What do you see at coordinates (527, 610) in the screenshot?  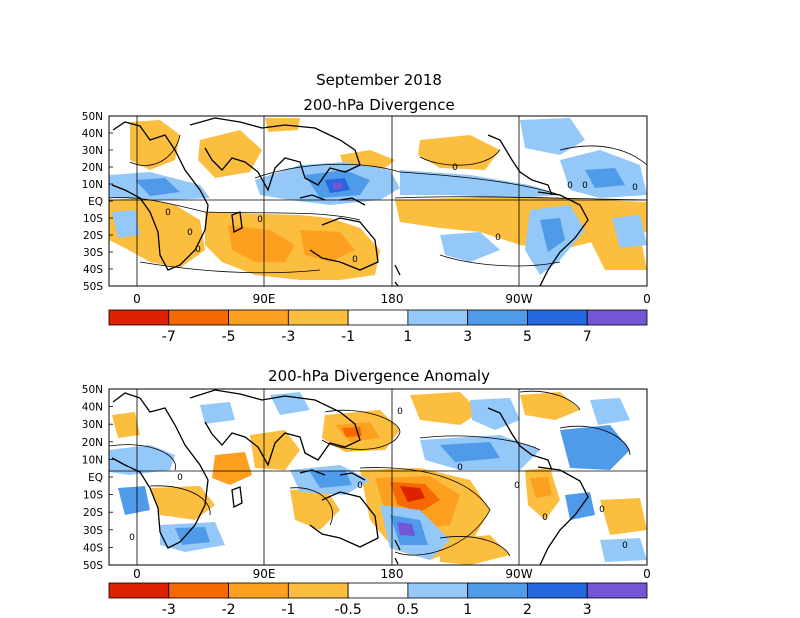 I see `colorbar-tick-label: 2` at bounding box center [527, 610].